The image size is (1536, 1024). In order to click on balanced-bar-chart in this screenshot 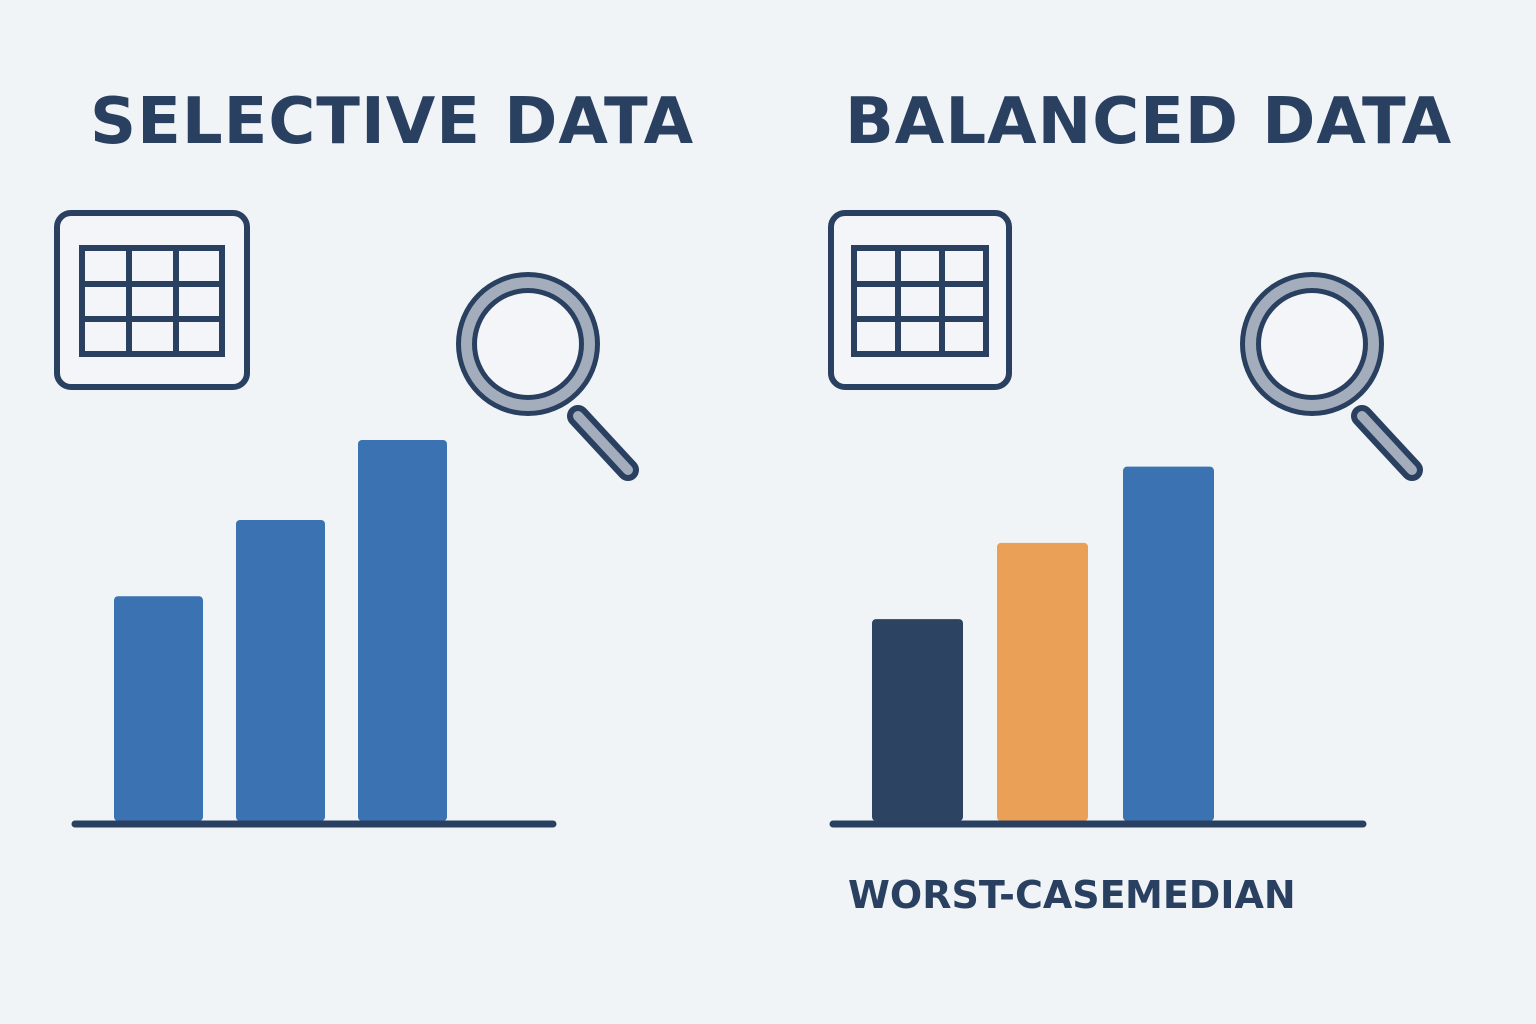, I will do `click(1098, 647)`.